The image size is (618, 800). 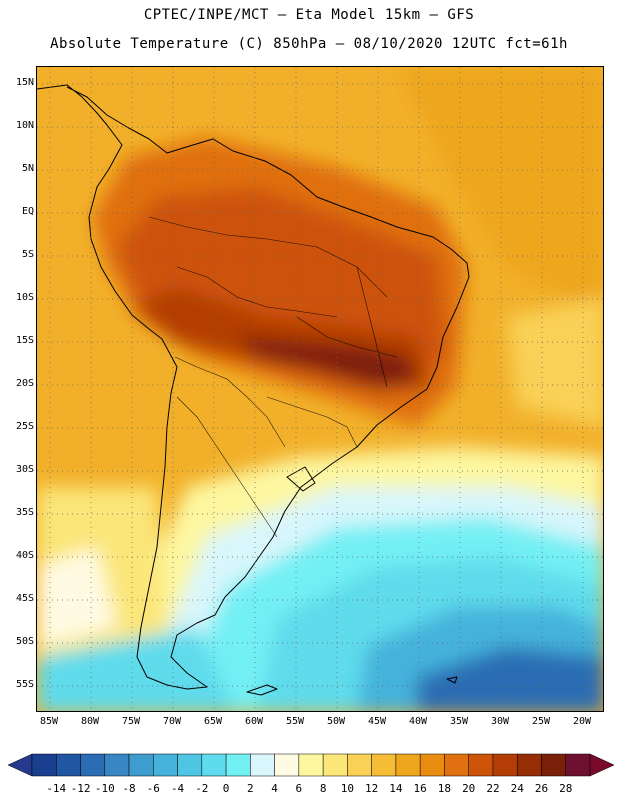 What do you see at coordinates (20, 765) in the screenshot?
I see `colorbar-underflow-arrow` at bounding box center [20, 765].